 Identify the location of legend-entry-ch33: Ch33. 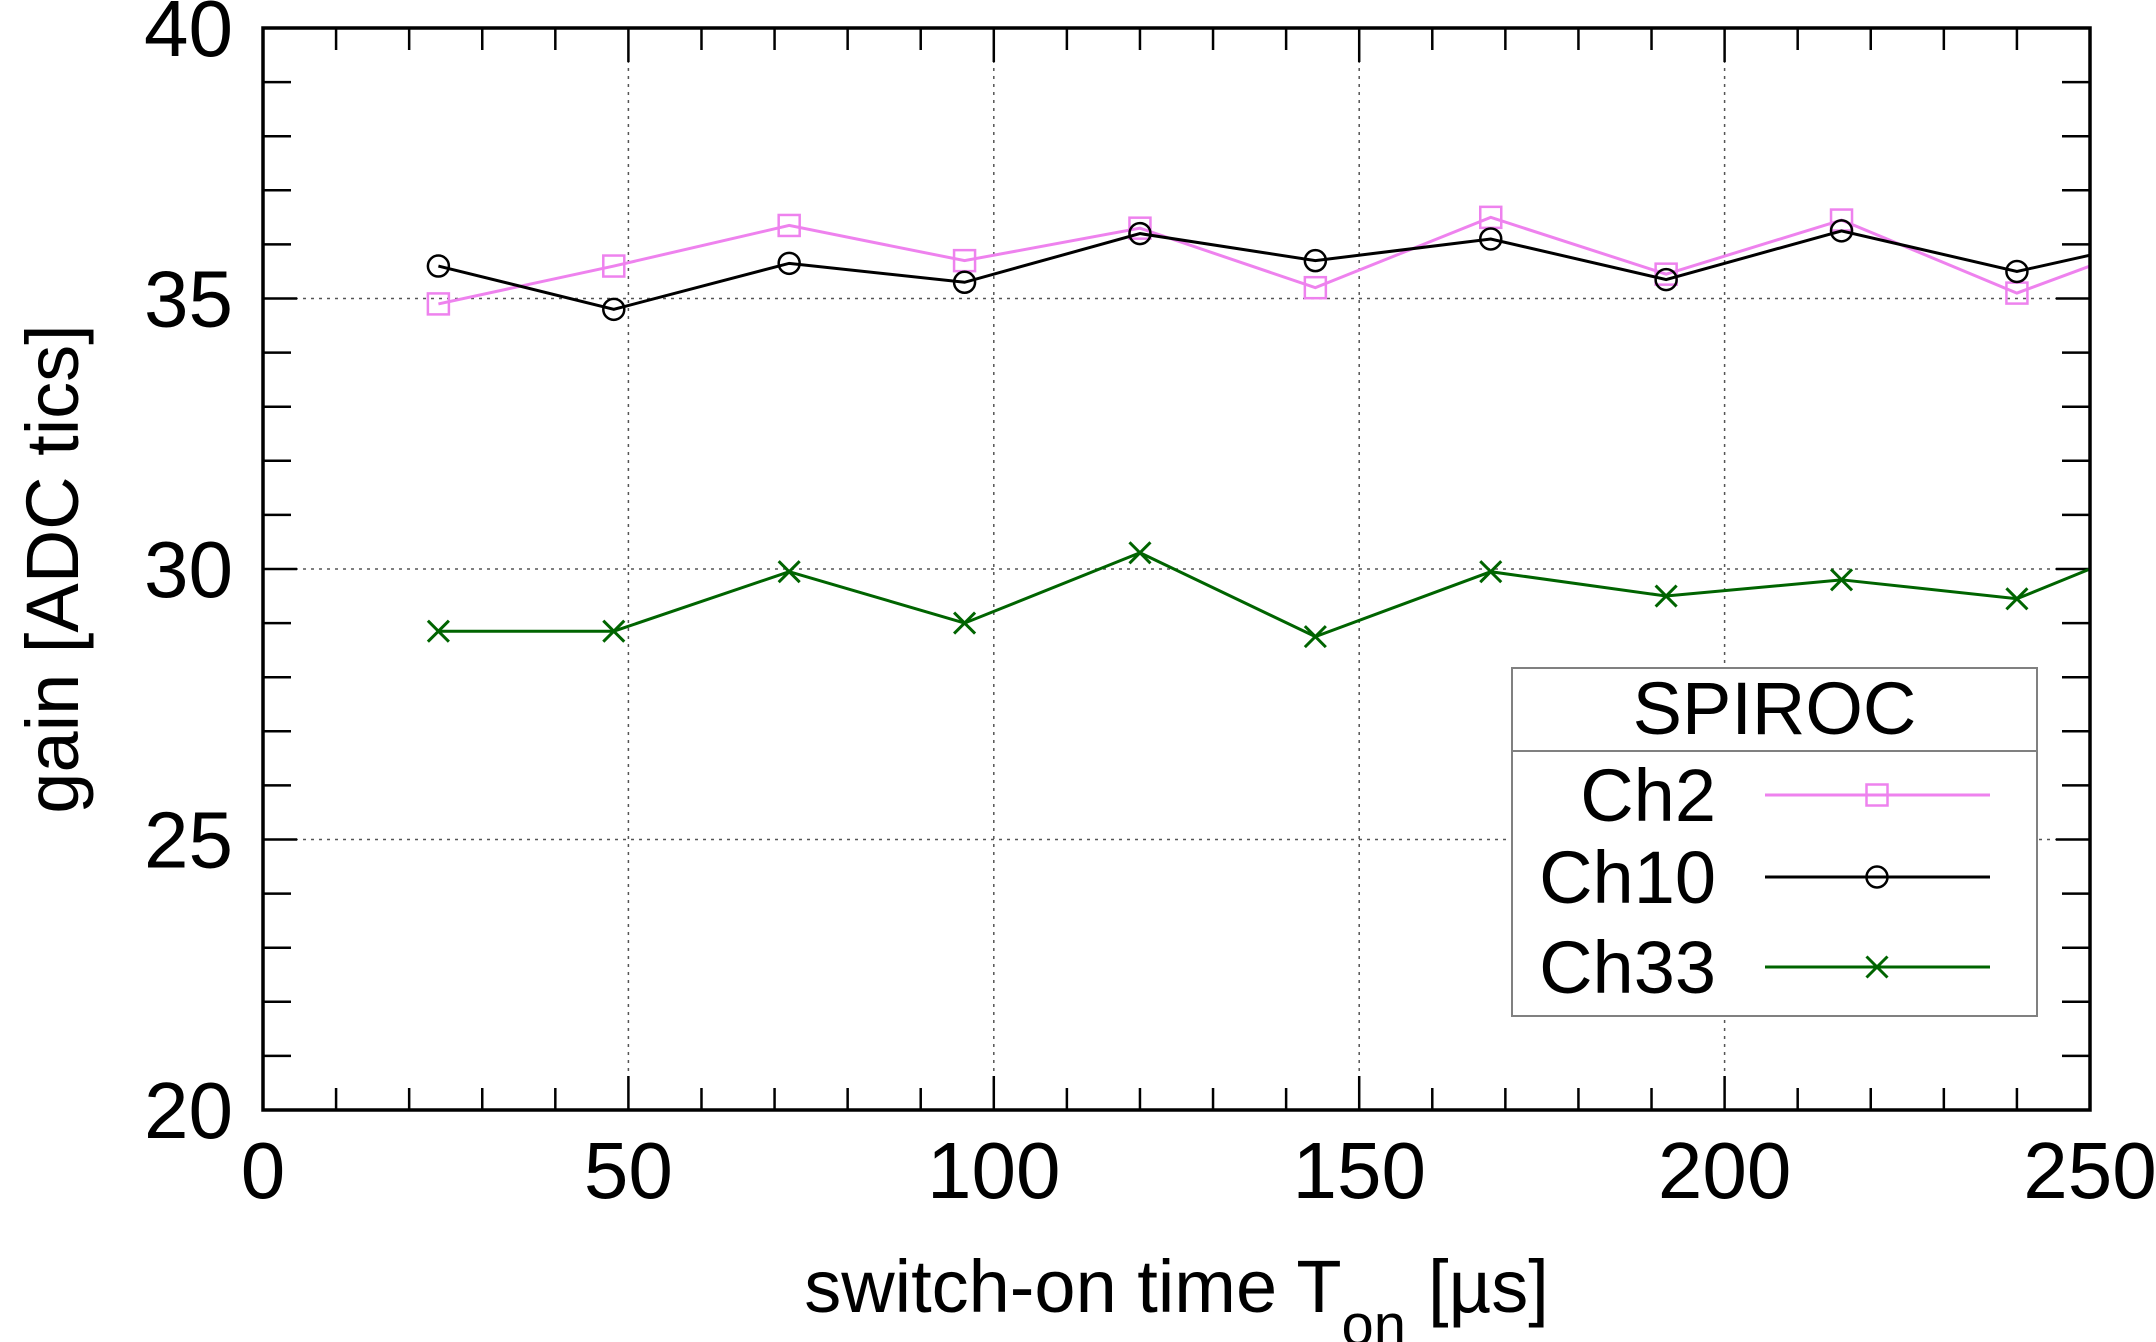
(1764, 967).